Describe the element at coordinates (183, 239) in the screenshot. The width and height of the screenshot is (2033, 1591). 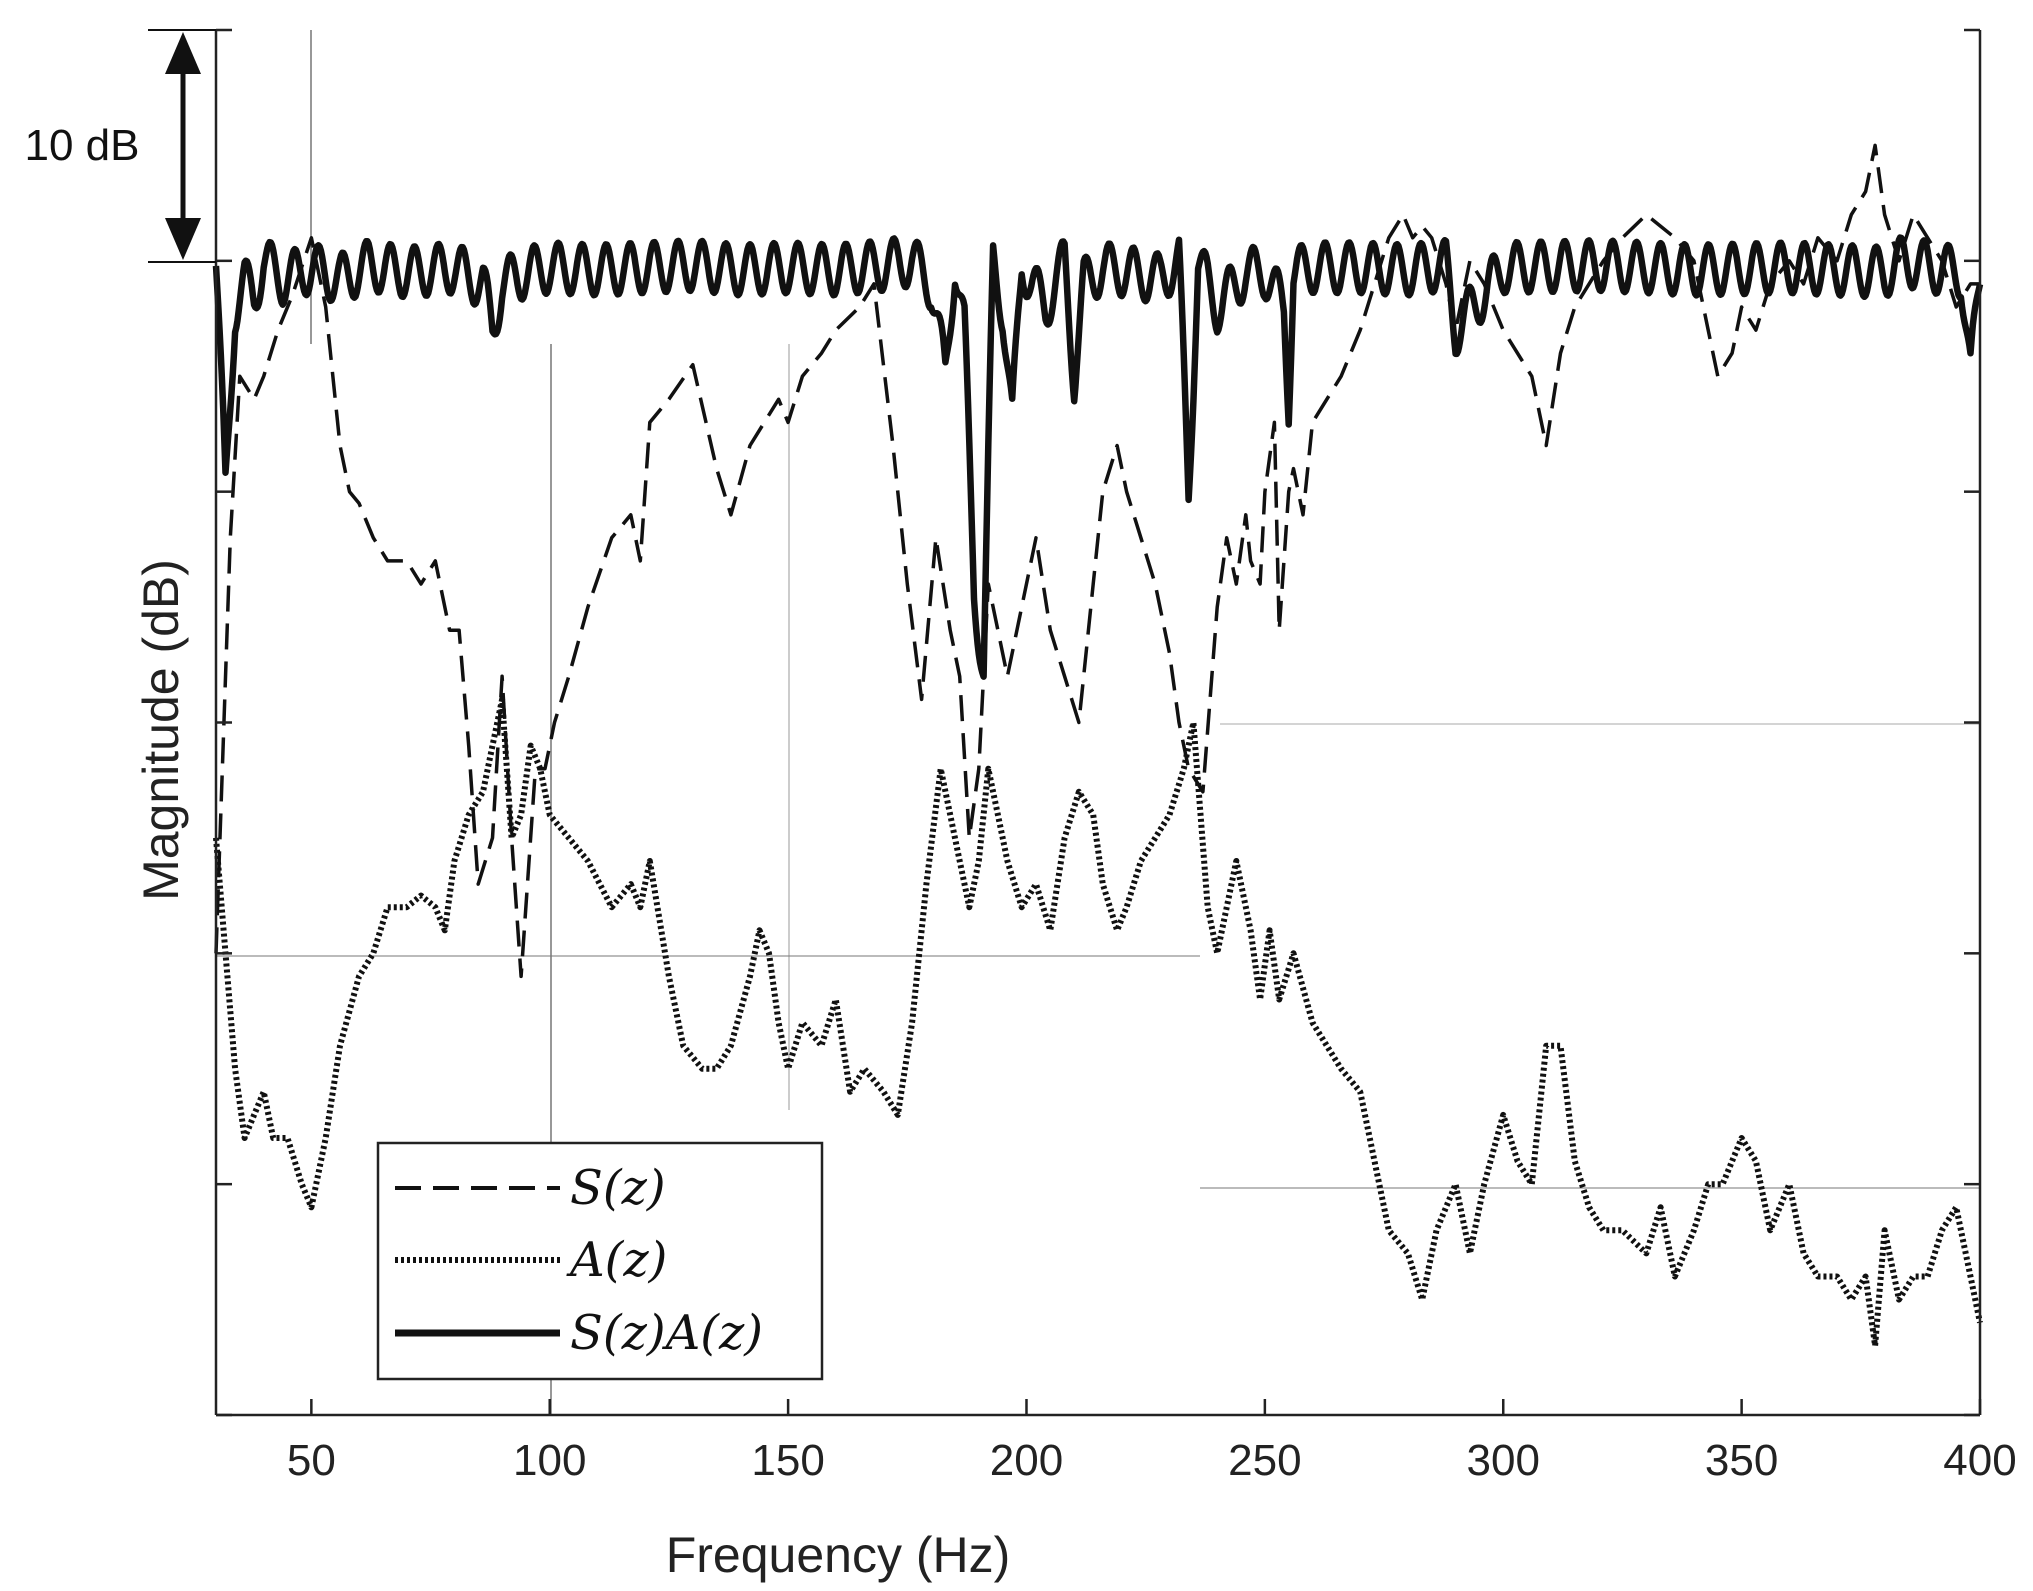
I see `scale-bar-arrow-down-icon` at that location.